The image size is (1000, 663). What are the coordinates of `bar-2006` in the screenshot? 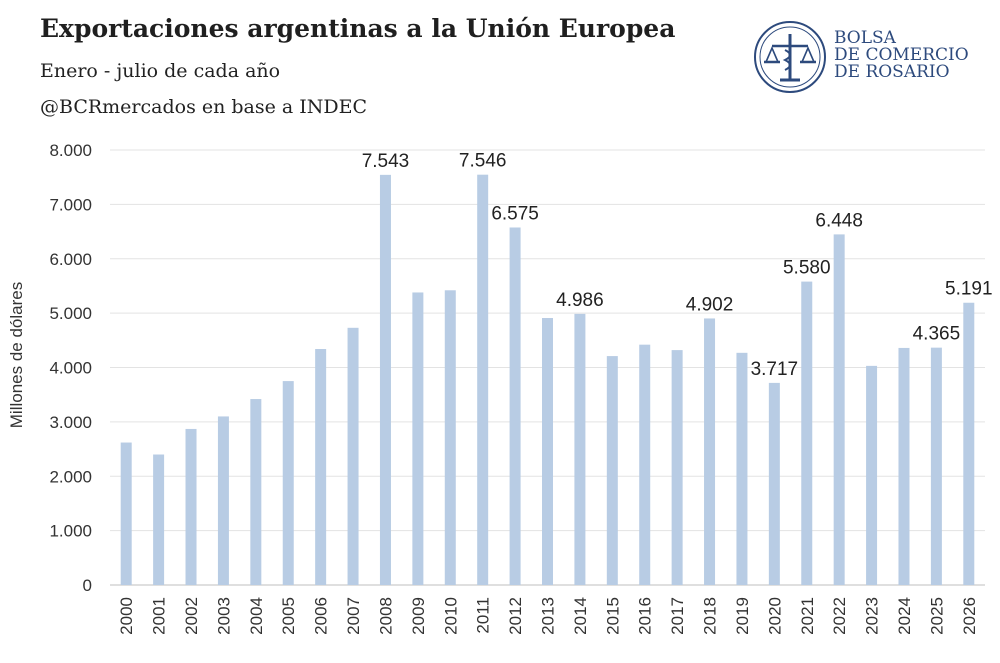 It's located at (321, 467).